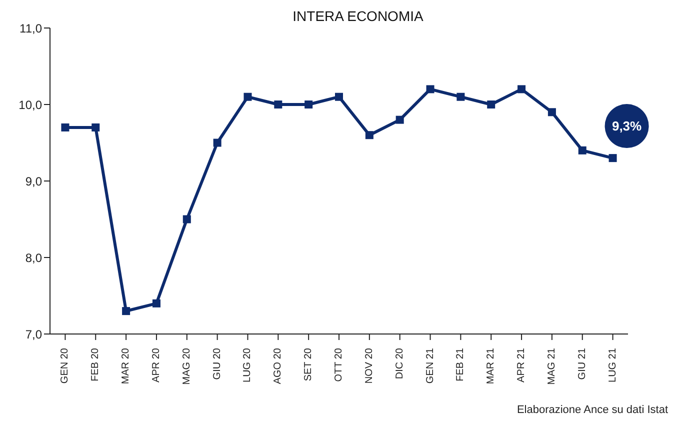 The height and width of the screenshot is (428, 676). I want to click on x-tick-label: DIC 20, so click(400, 364).